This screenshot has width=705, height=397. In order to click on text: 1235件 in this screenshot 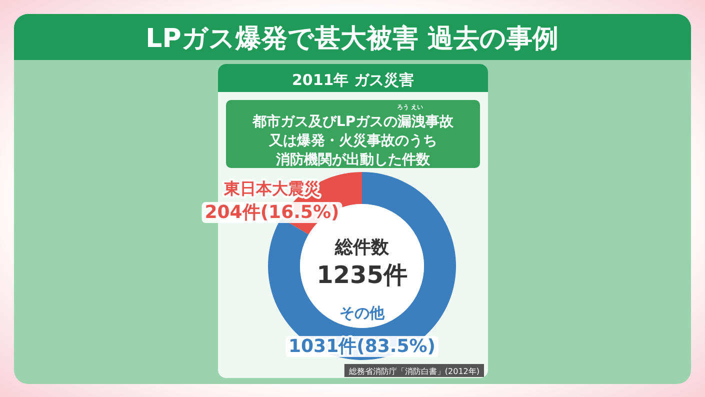, I will do `click(362, 275)`.